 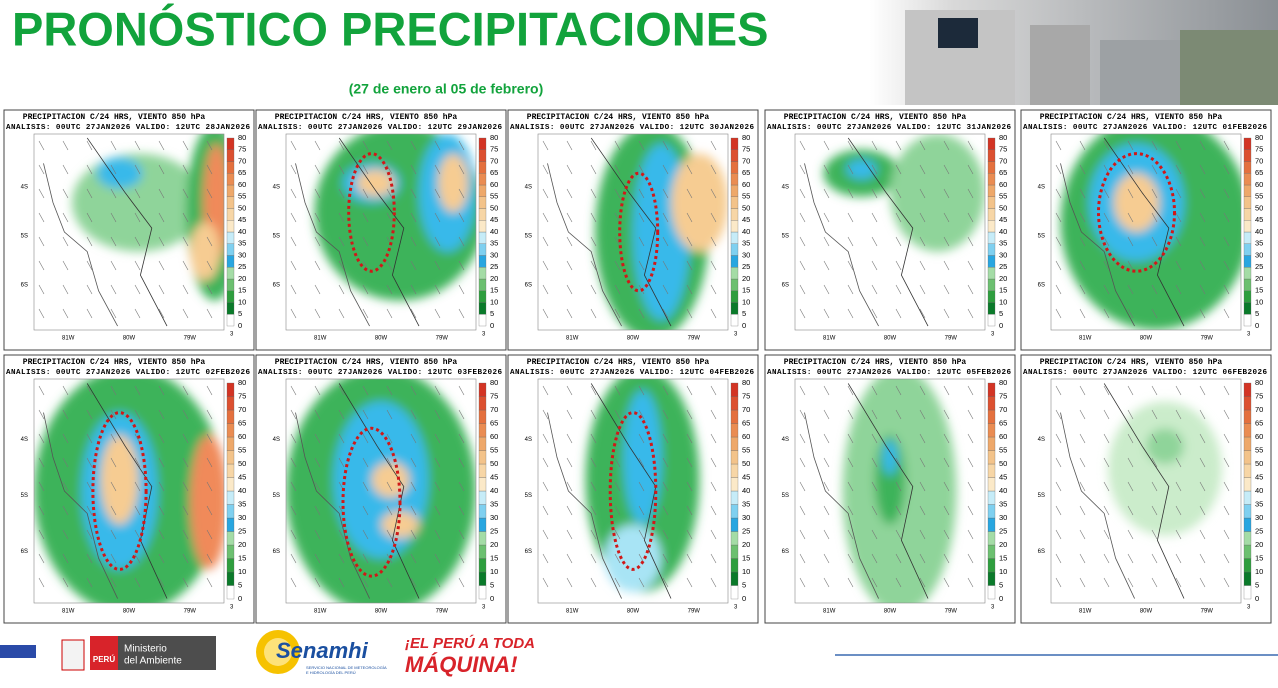 What do you see at coordinates (104, 659) in the screenshot?
I see `peru-label: PERÚ` at bounding box center [104, 659].